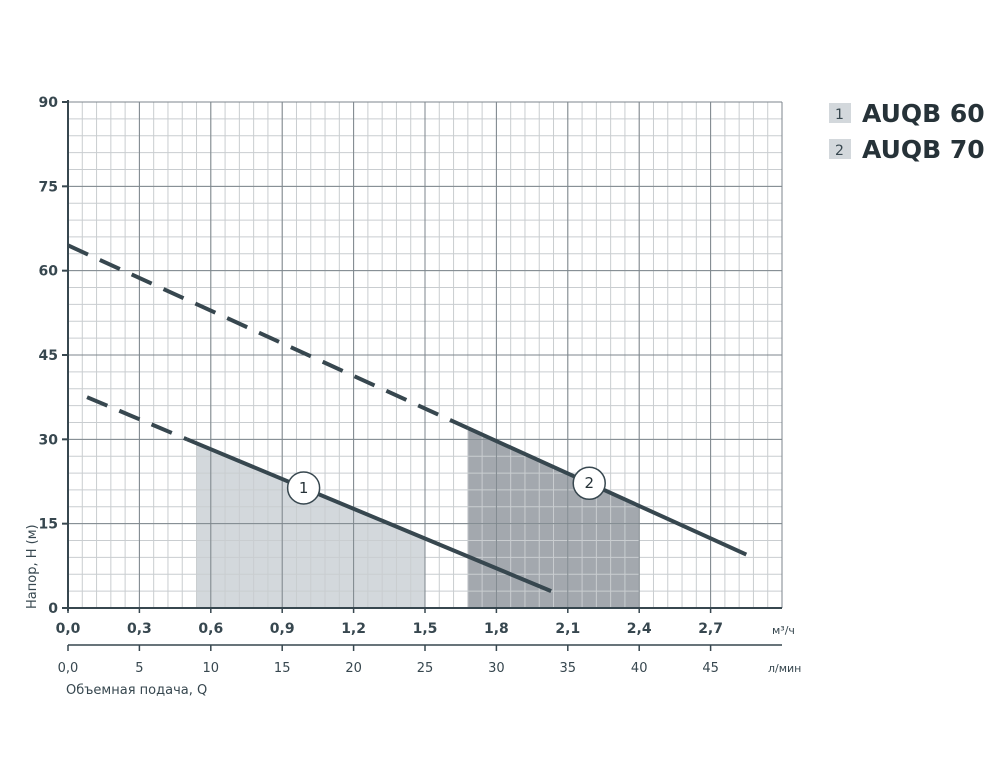 This screenshot has width=1000, height=782. I want to click on x-tick-label-m3h: 2,7, so click(710, 629).